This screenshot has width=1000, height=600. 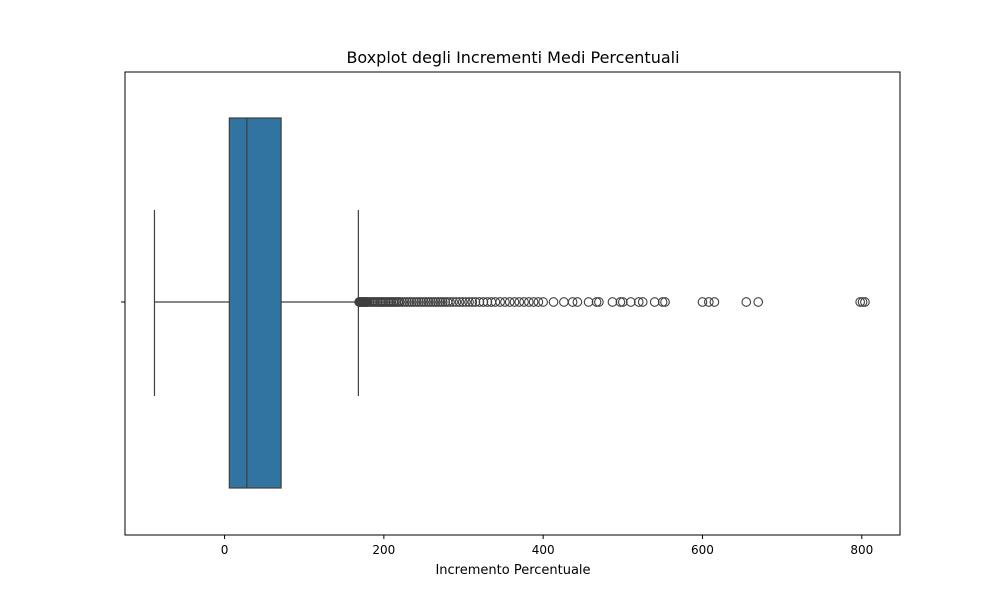 What do you see at coordinates (861, 550) in the screenshot?
I see `x-tick-label: 800` at bounding box center [861, 550].